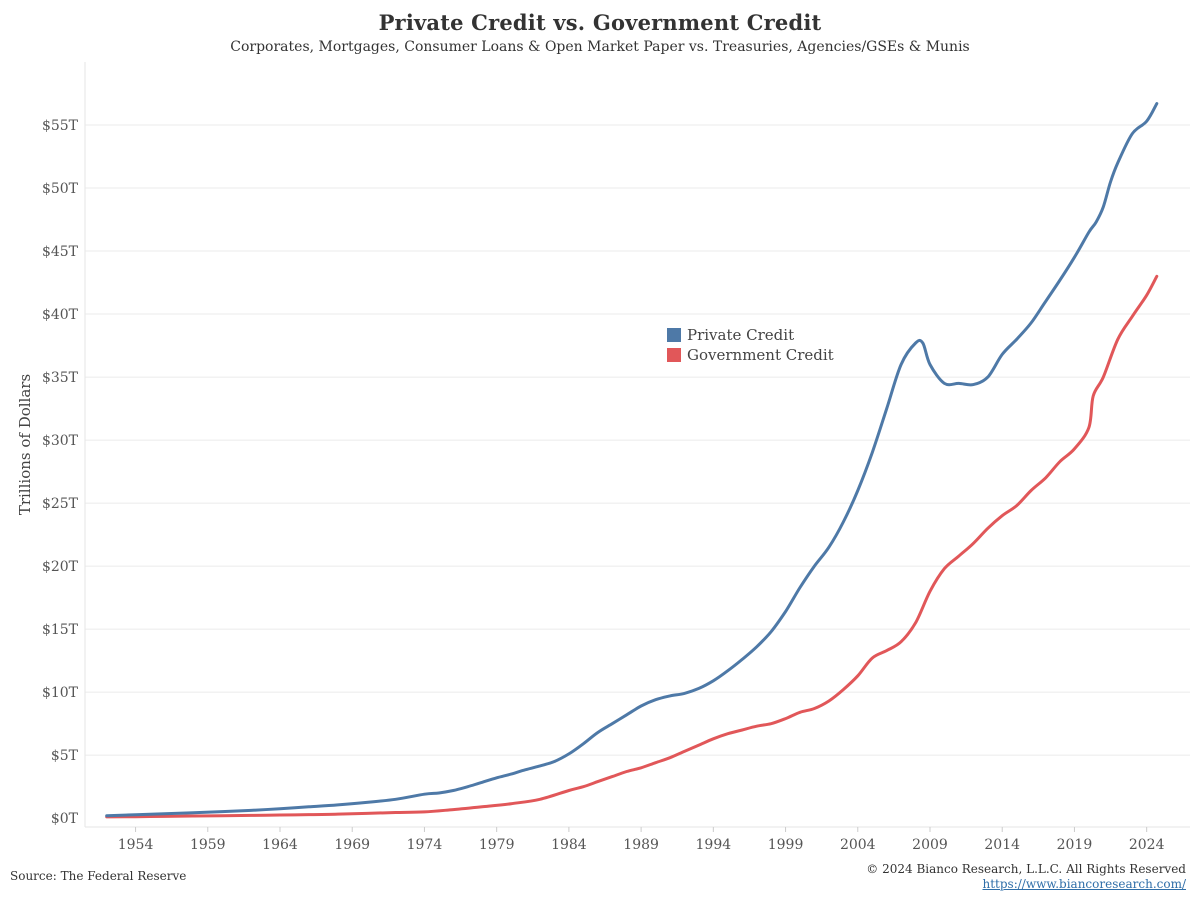 This screenshot has height=900, width=1200. Describe the element at coordinates (425, 845) in the screenshot. I see `x-tick-label: 1974` at that location.